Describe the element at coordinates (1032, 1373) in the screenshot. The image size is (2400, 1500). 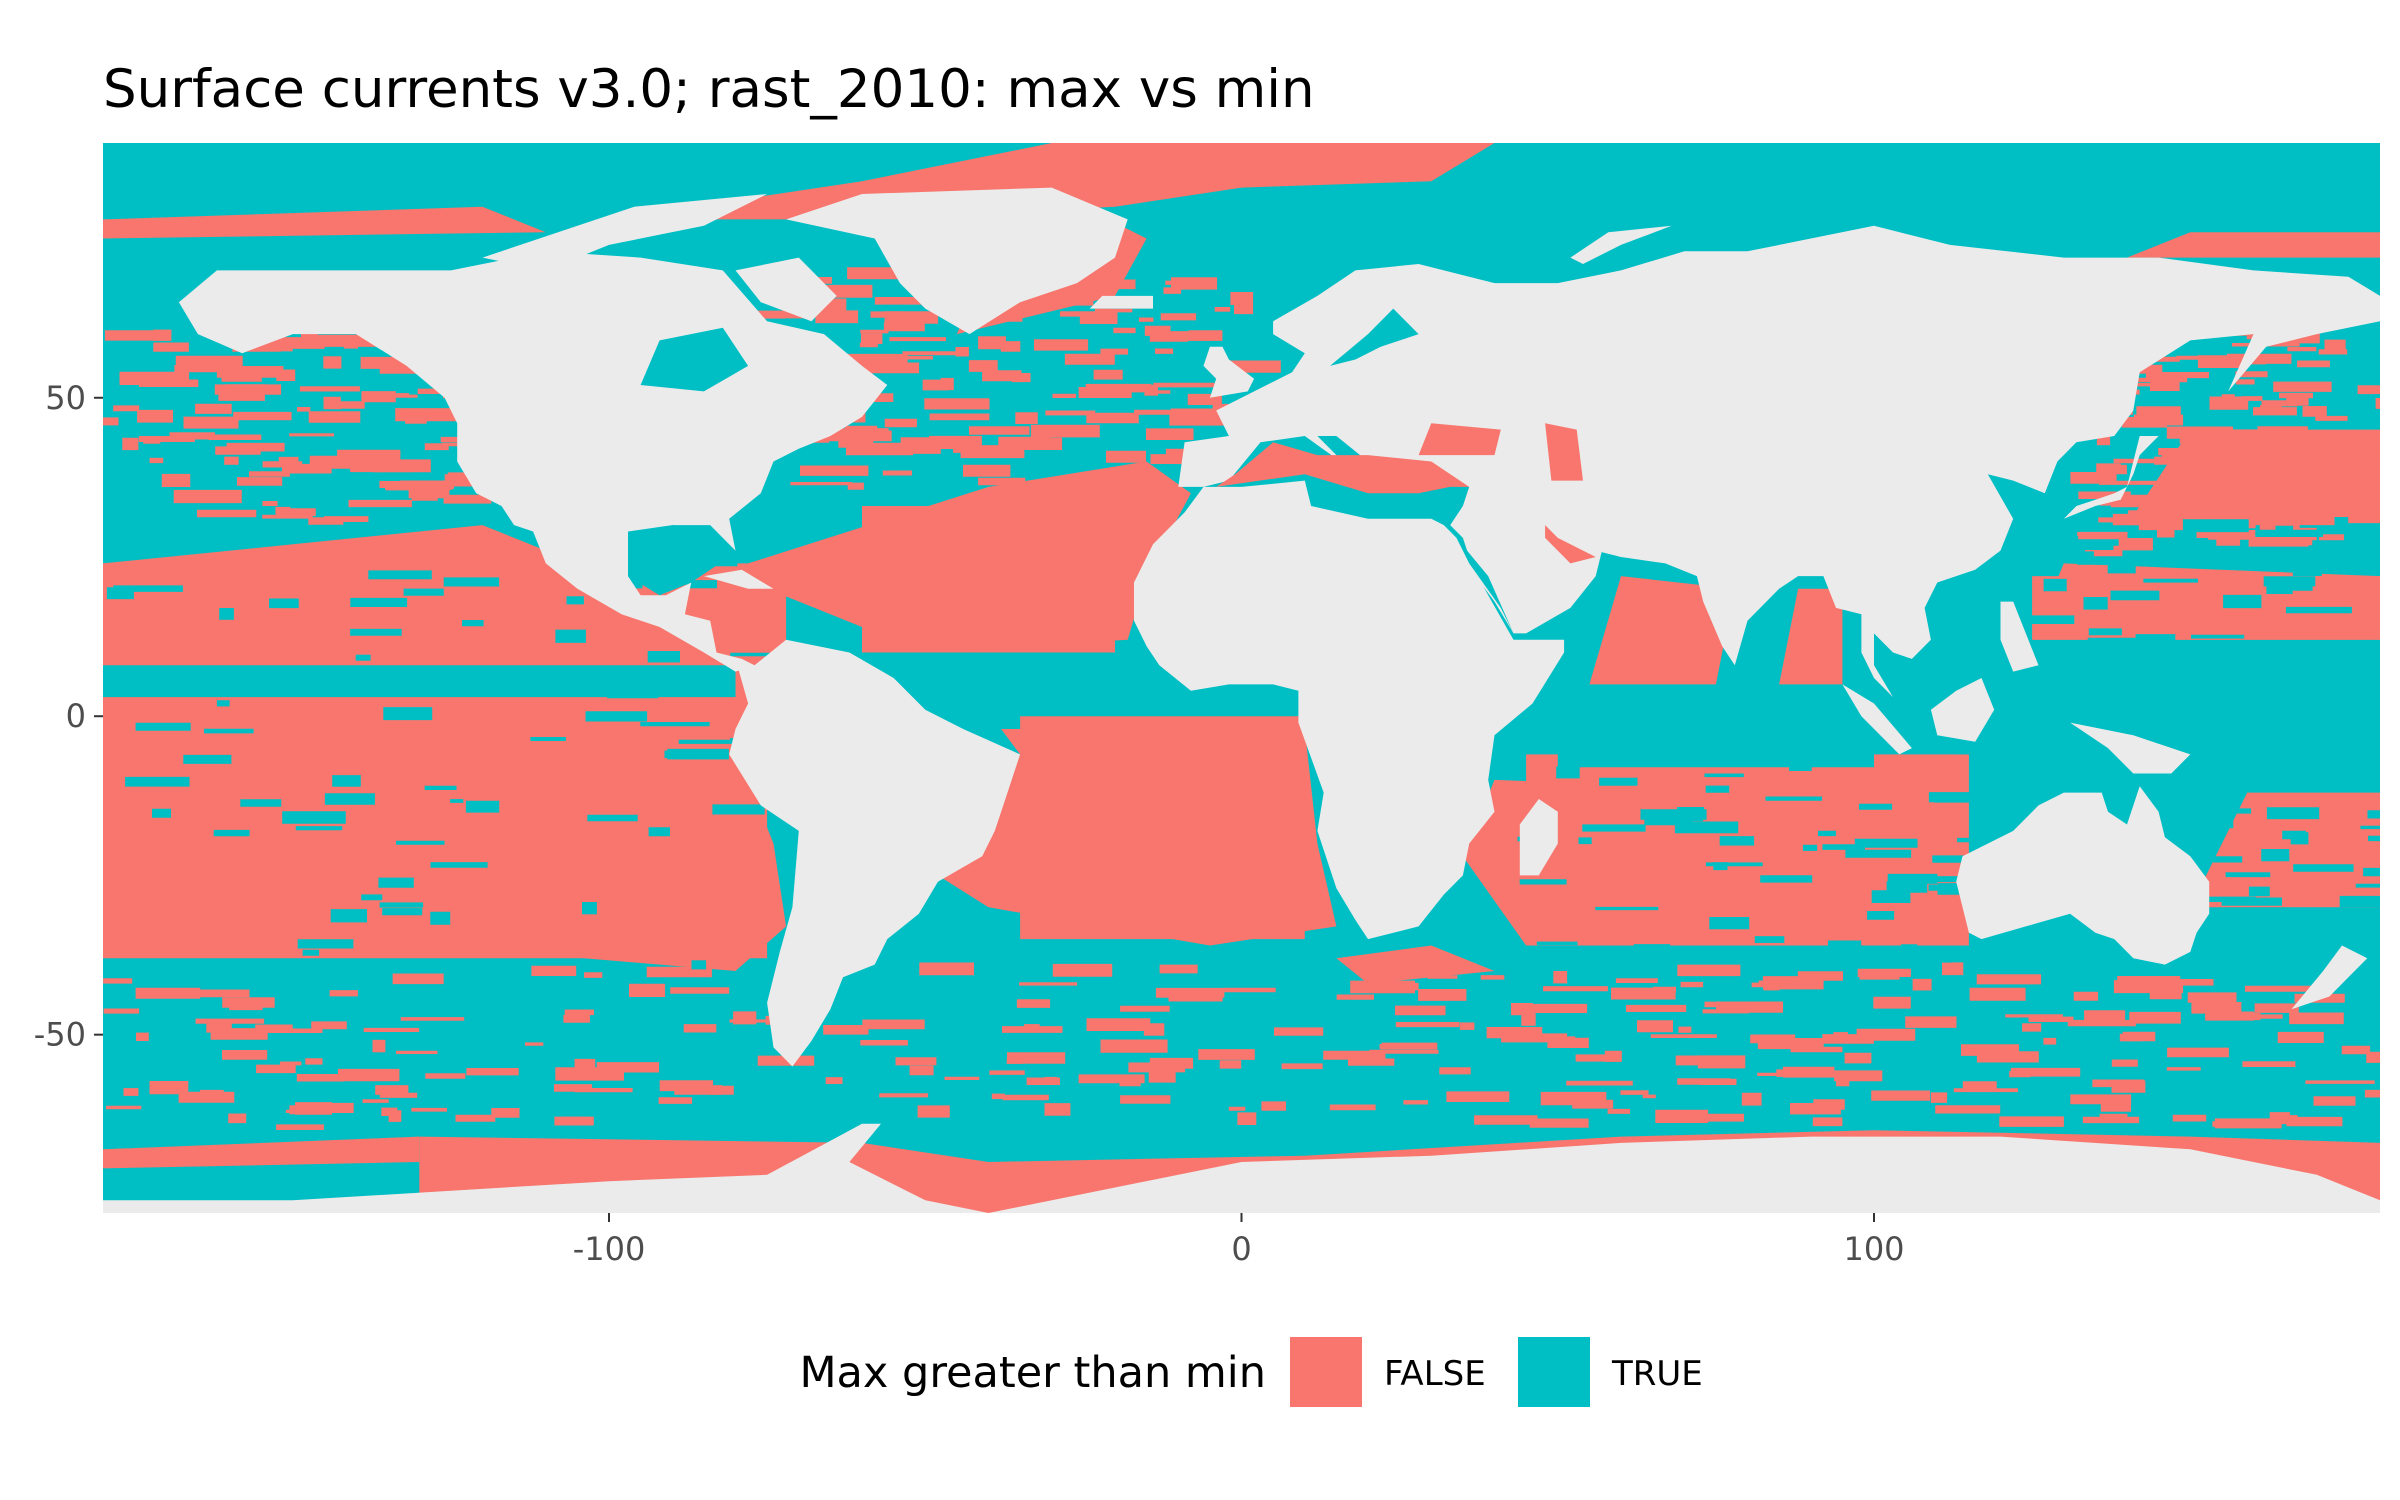
I see `legend-title: Max greater than min` at that location.